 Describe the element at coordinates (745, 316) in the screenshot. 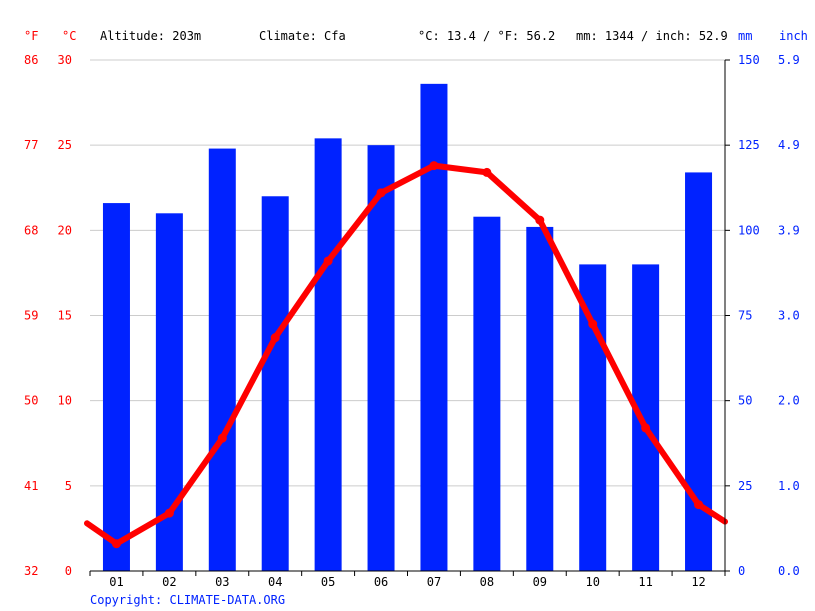

I see `mm-tick-label: 75` at that location.